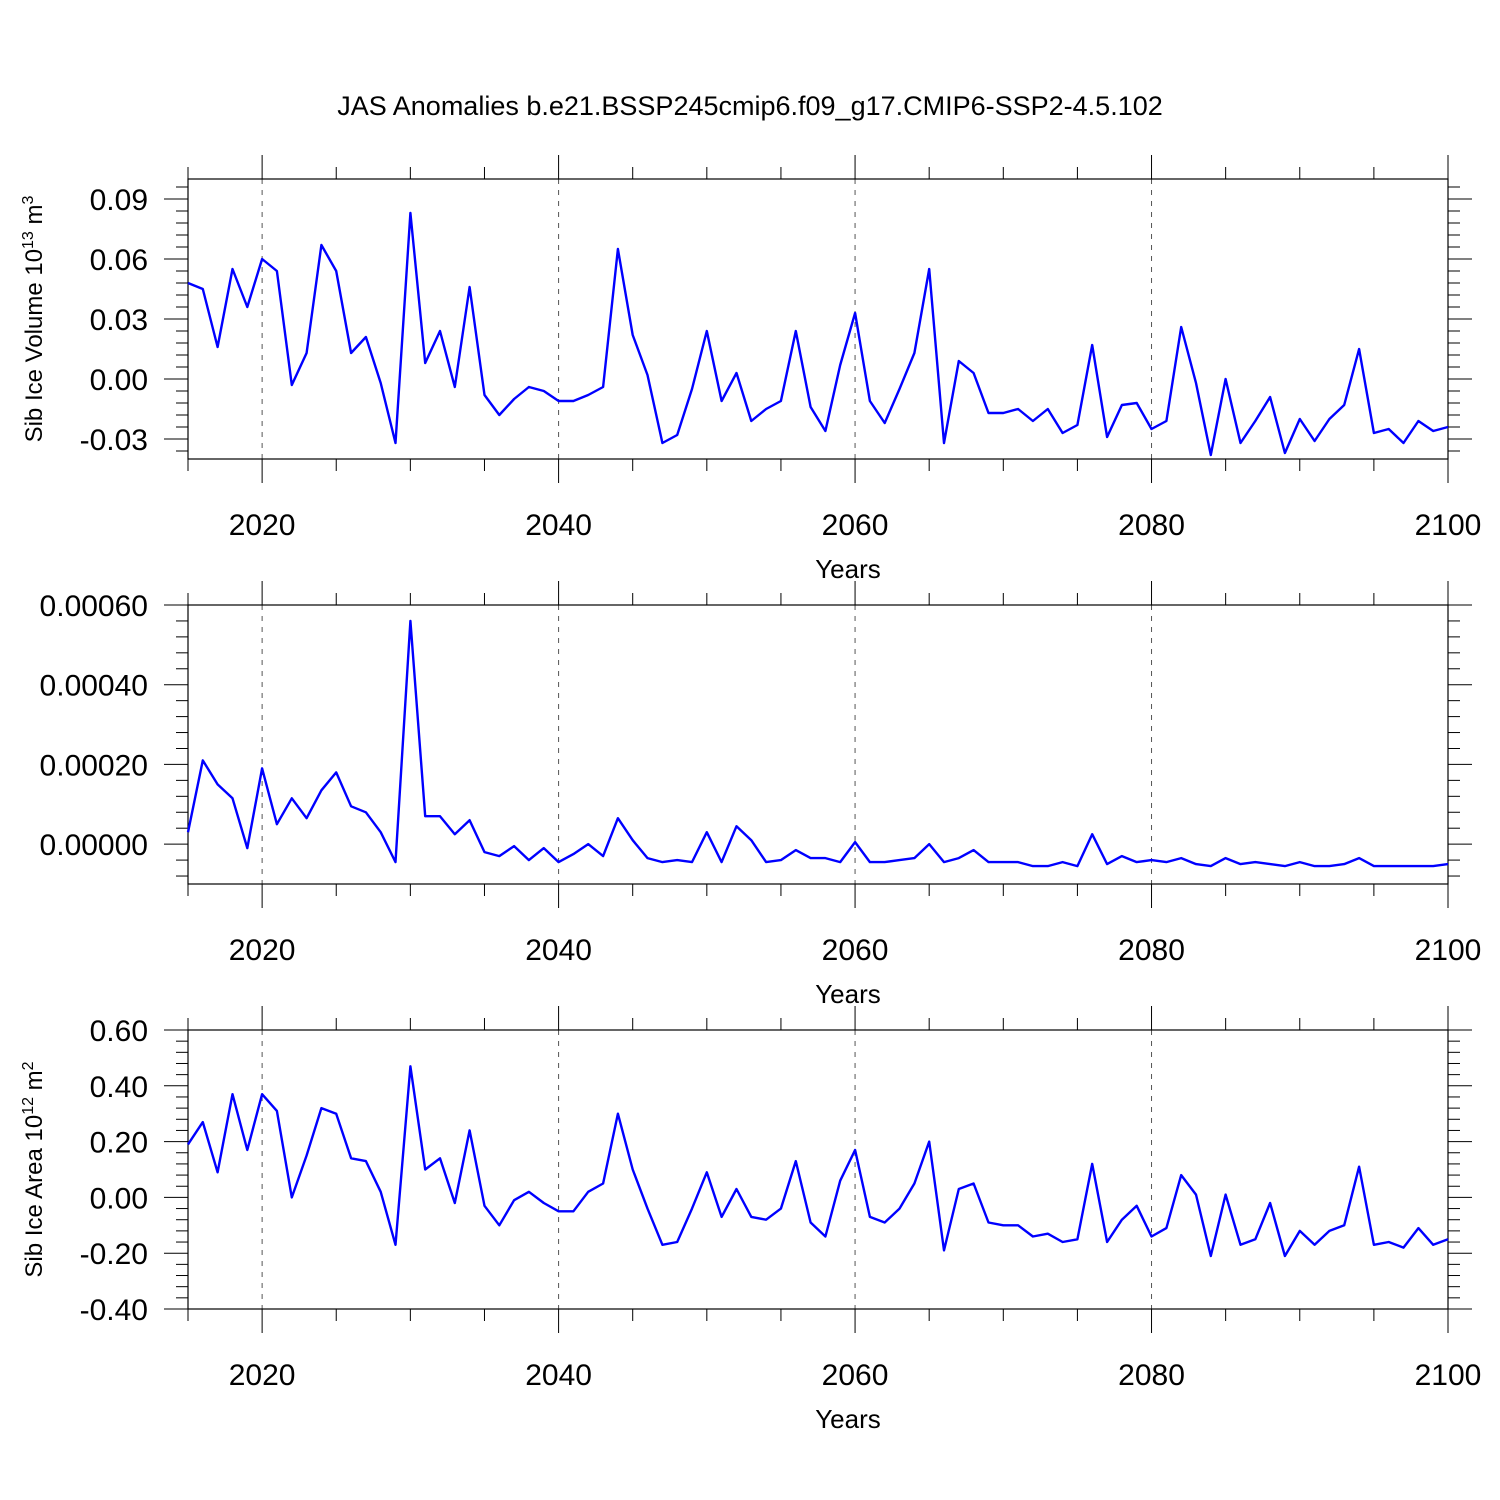 The image size is (1500, 1500). What do you see at coordinates (94, 845) in the screenshot?
I see `y-tick-label: 0.00000` at bounding box center [94, 845].